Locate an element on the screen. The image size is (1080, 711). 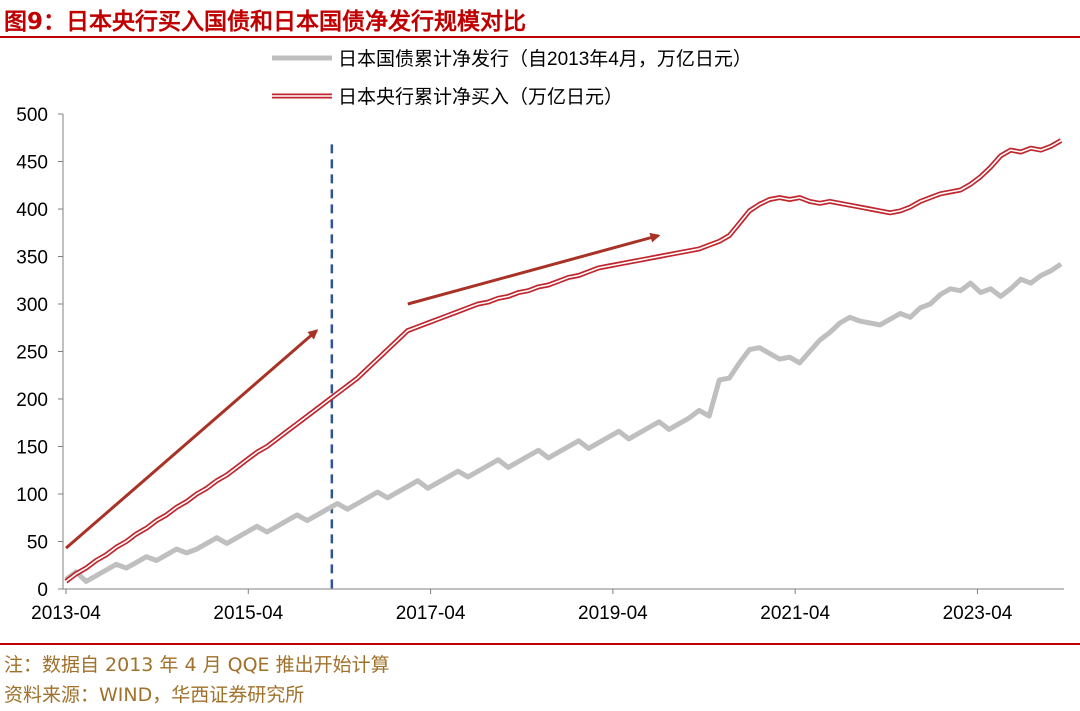
x-tick-label: 2017-04 is located at coordinates (431, 613).